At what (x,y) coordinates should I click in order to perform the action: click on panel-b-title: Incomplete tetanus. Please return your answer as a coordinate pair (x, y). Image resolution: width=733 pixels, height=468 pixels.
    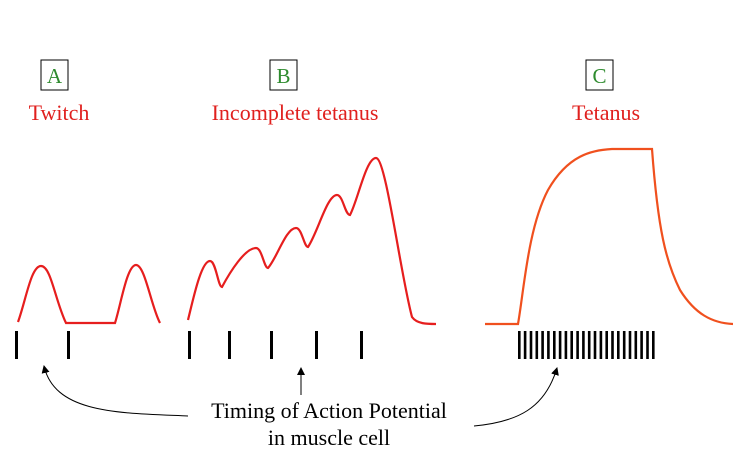
    Looking at the image, I should click on (295, 112).